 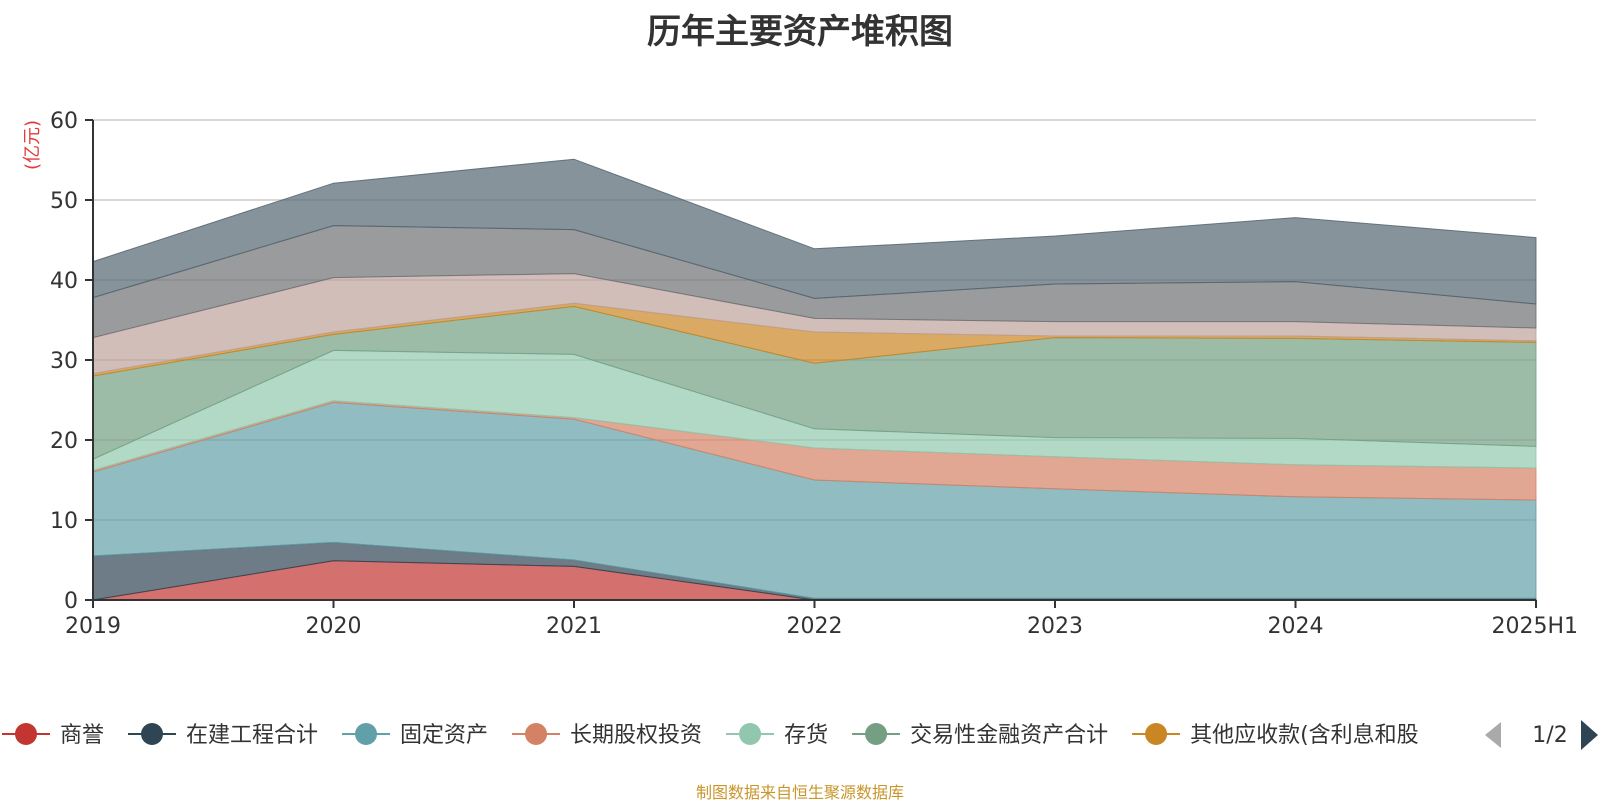 What do you see at coordinates (32, 145) in the screenshot?
I see `y-axis-unit-label: (亿元)` at bounding box center [32, 145].